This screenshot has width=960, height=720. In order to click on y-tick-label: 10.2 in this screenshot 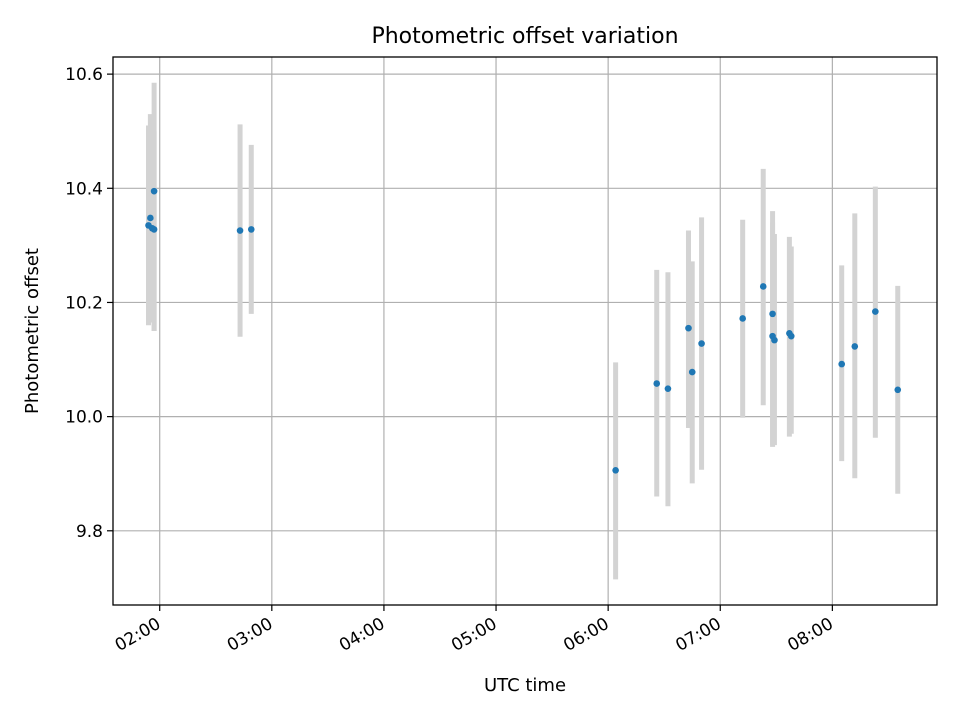, I will do `click(84, 303)`.